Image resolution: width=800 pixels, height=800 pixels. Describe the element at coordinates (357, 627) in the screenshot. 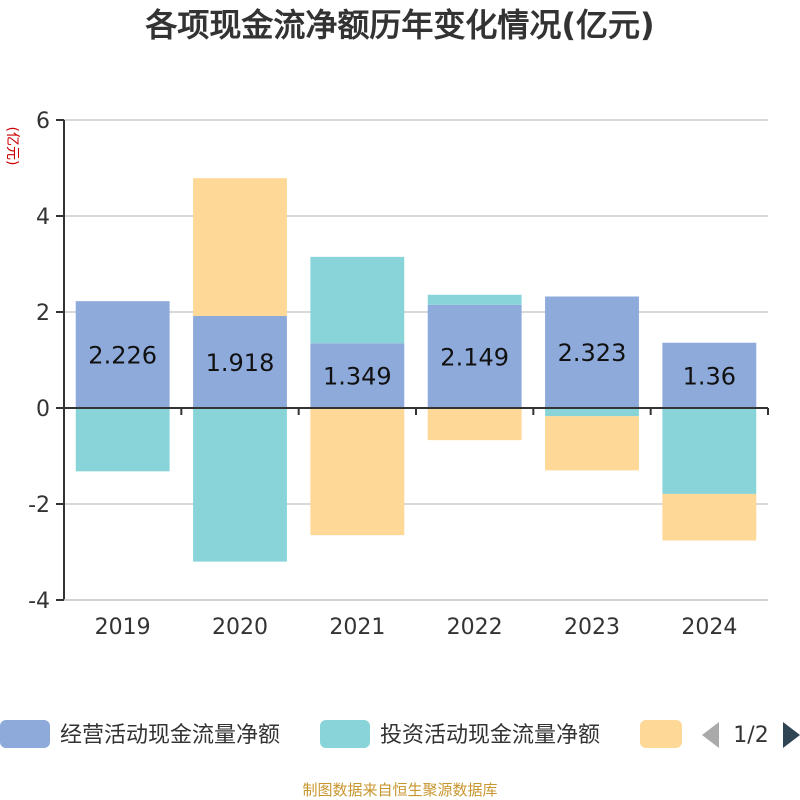

I see `x-tick-label: 2021` at that location.